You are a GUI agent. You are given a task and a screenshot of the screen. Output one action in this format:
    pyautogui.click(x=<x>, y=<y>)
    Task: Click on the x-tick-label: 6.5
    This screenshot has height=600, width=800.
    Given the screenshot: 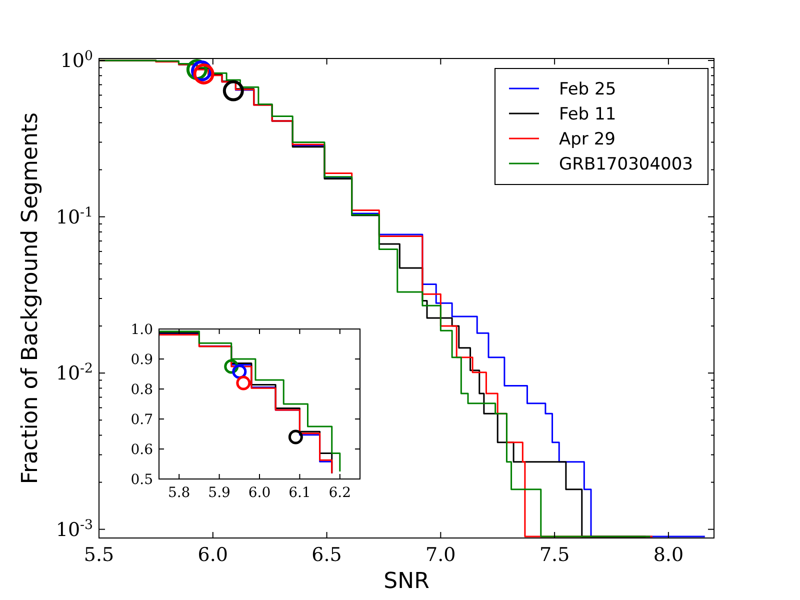 What is the action you would take?
    pyautogui.click(x=327, y=555)
    